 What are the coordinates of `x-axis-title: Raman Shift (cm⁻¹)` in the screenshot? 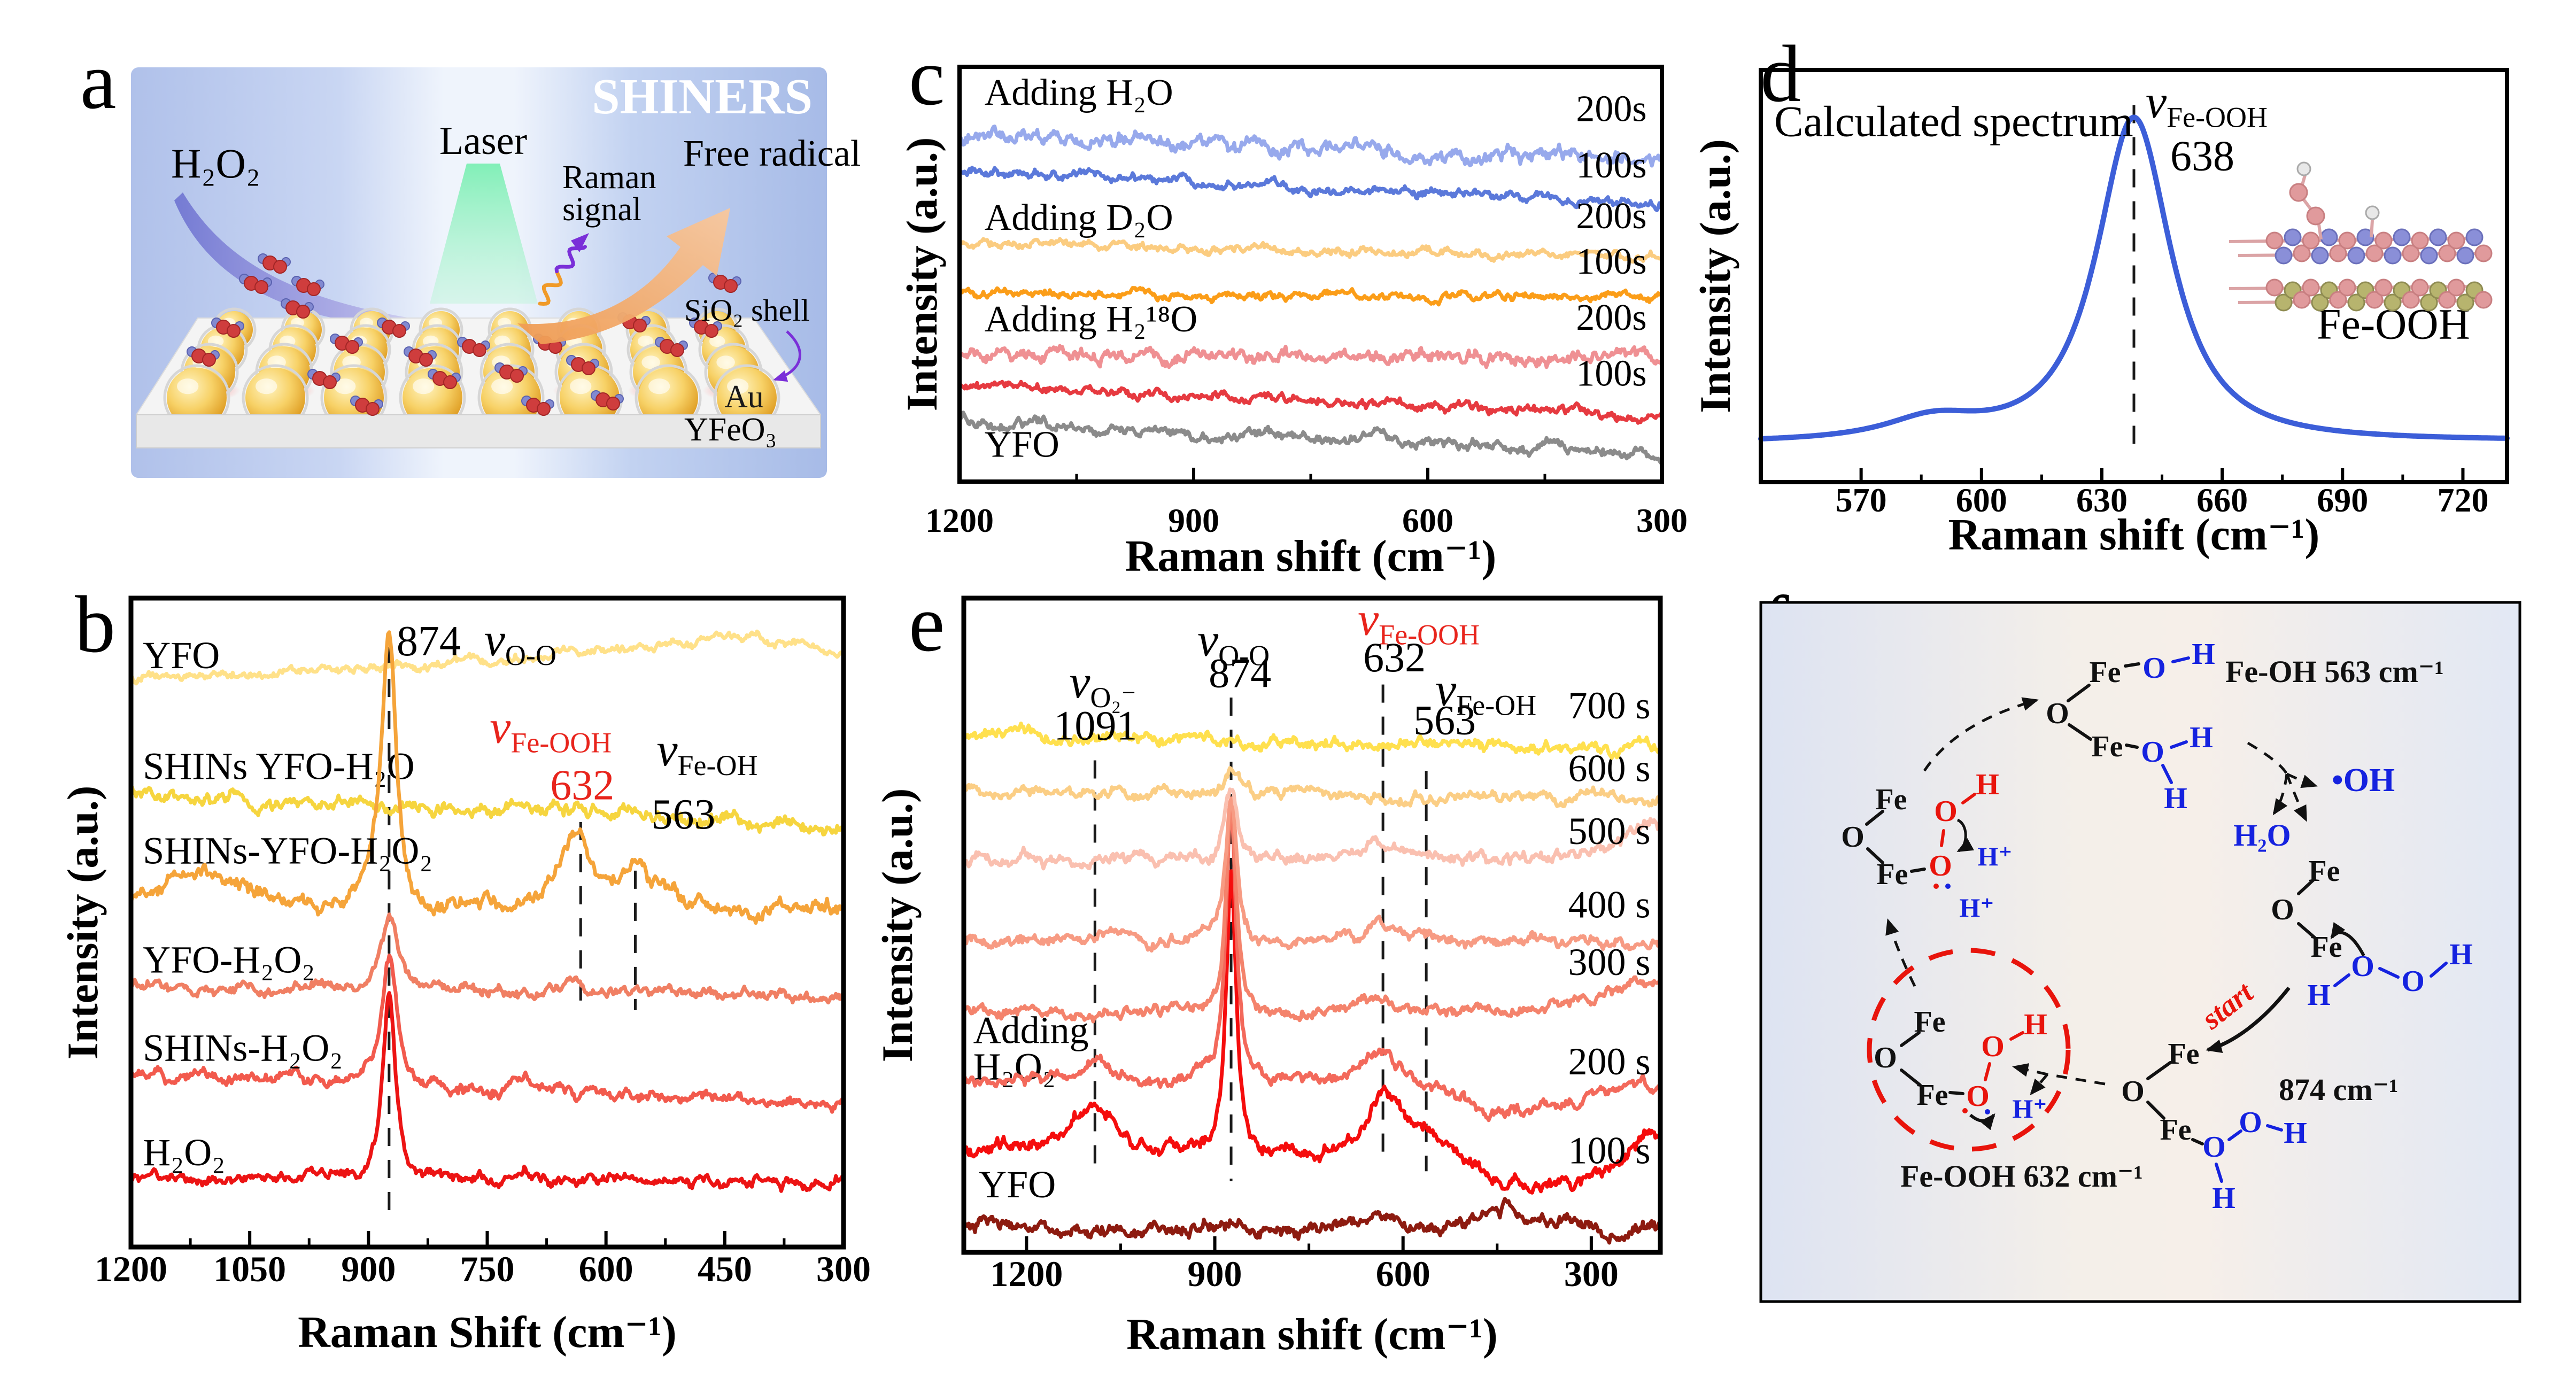 It's located at (487, 1332).